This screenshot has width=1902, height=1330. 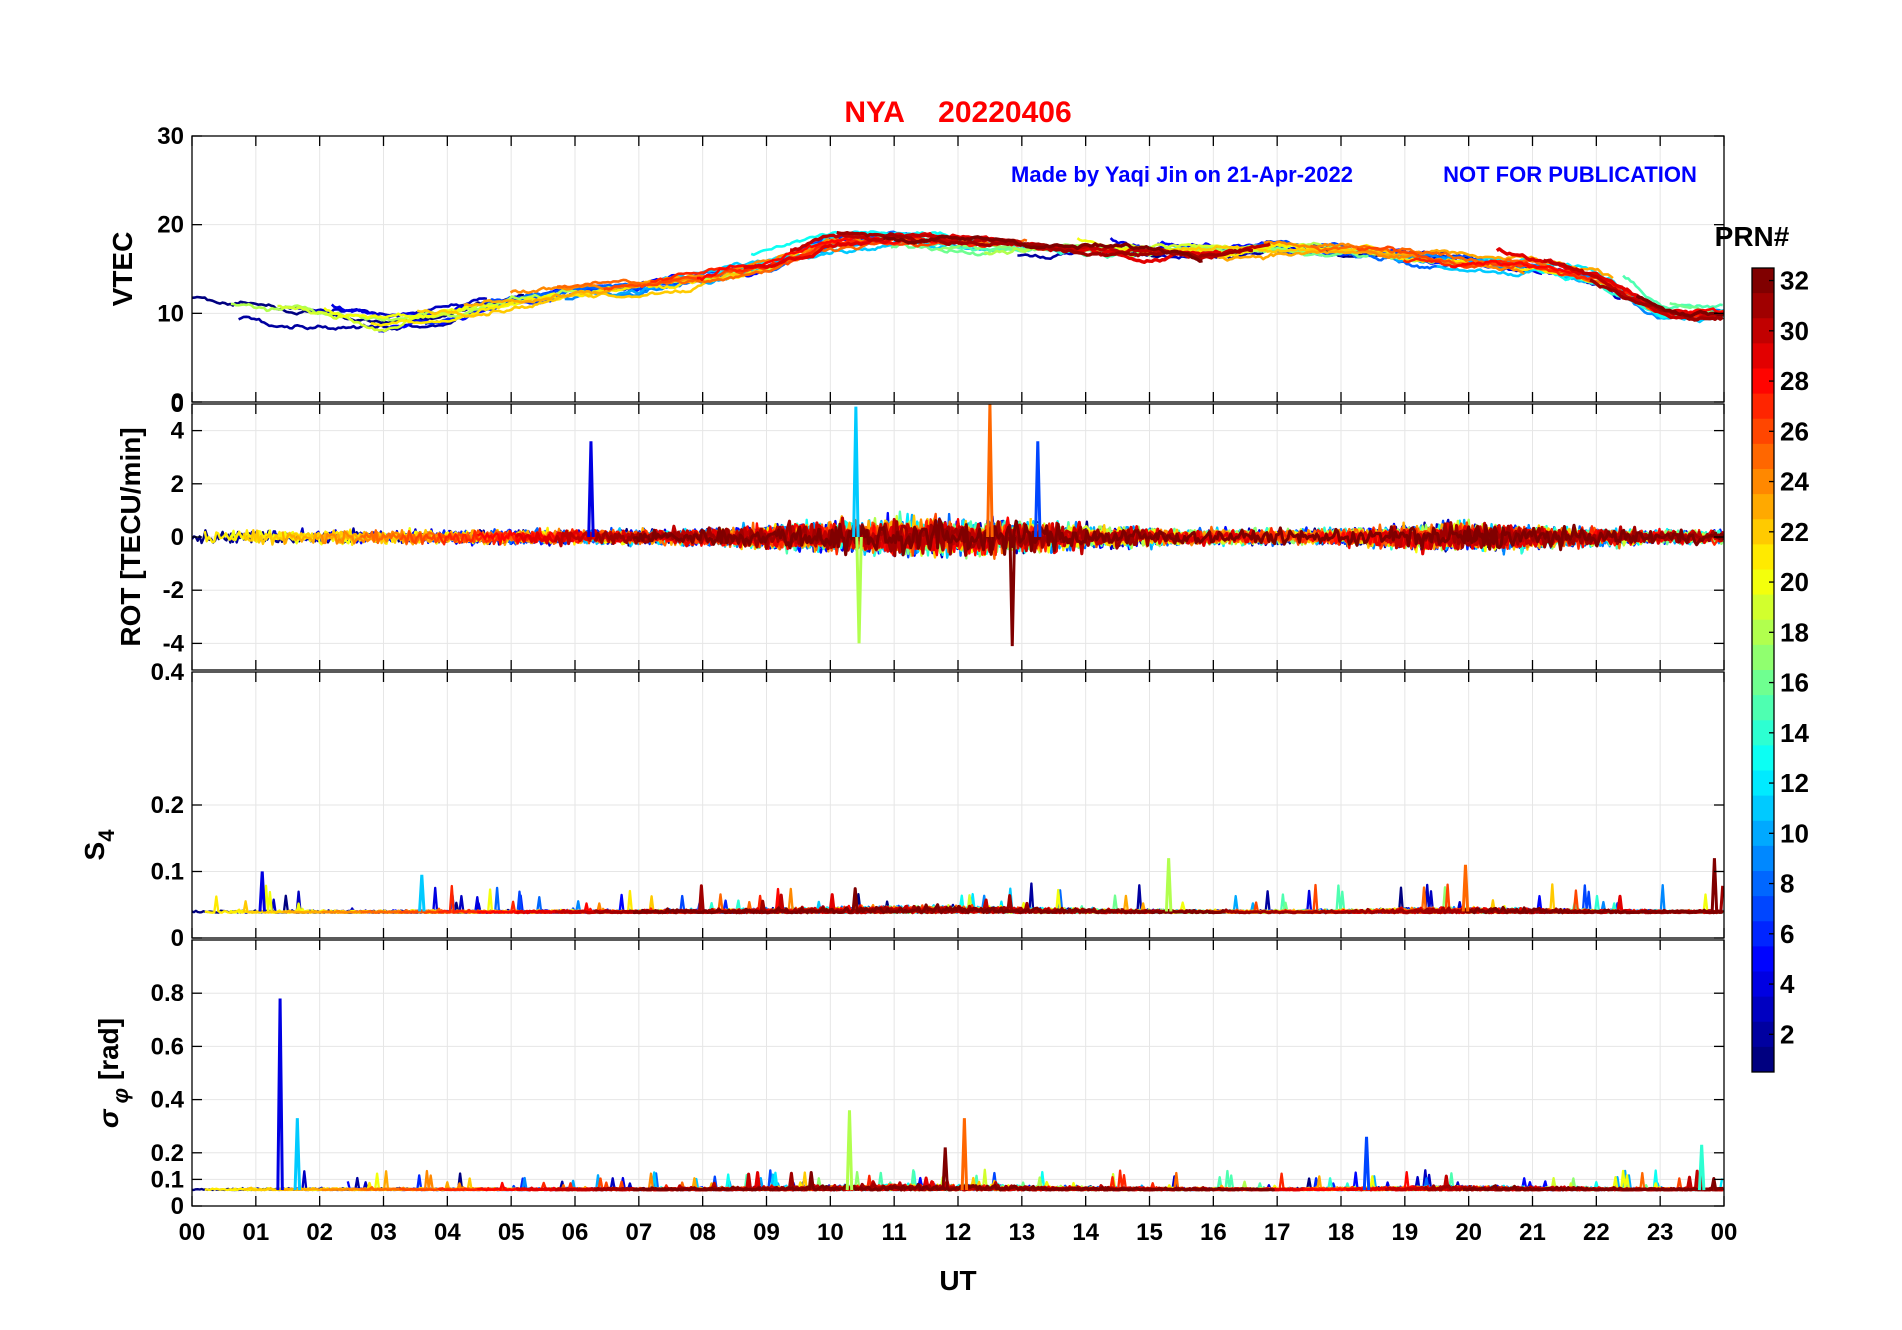 I want to click on y-label-subscript: 4, so click(x=106, y=835).